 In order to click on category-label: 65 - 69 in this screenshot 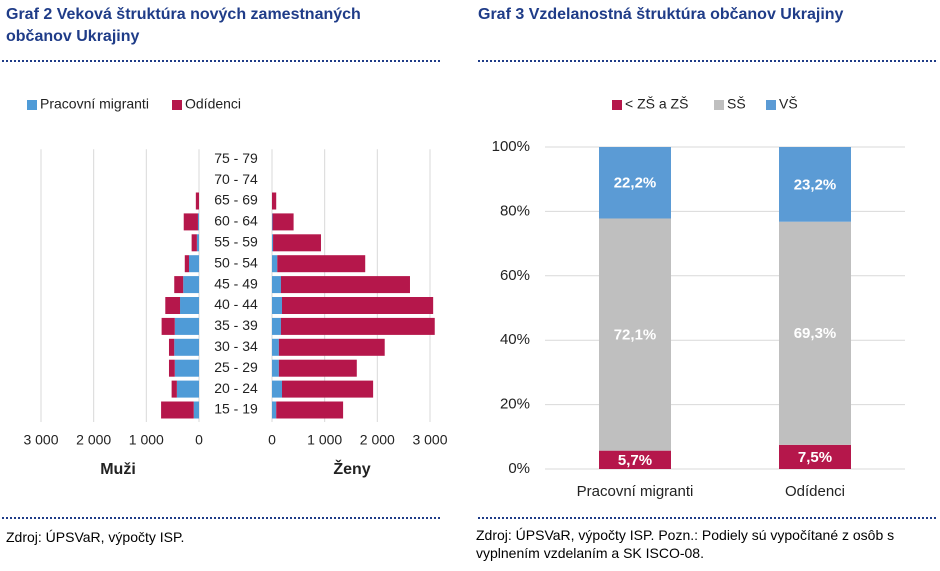, I will do `click(236, 200)`.